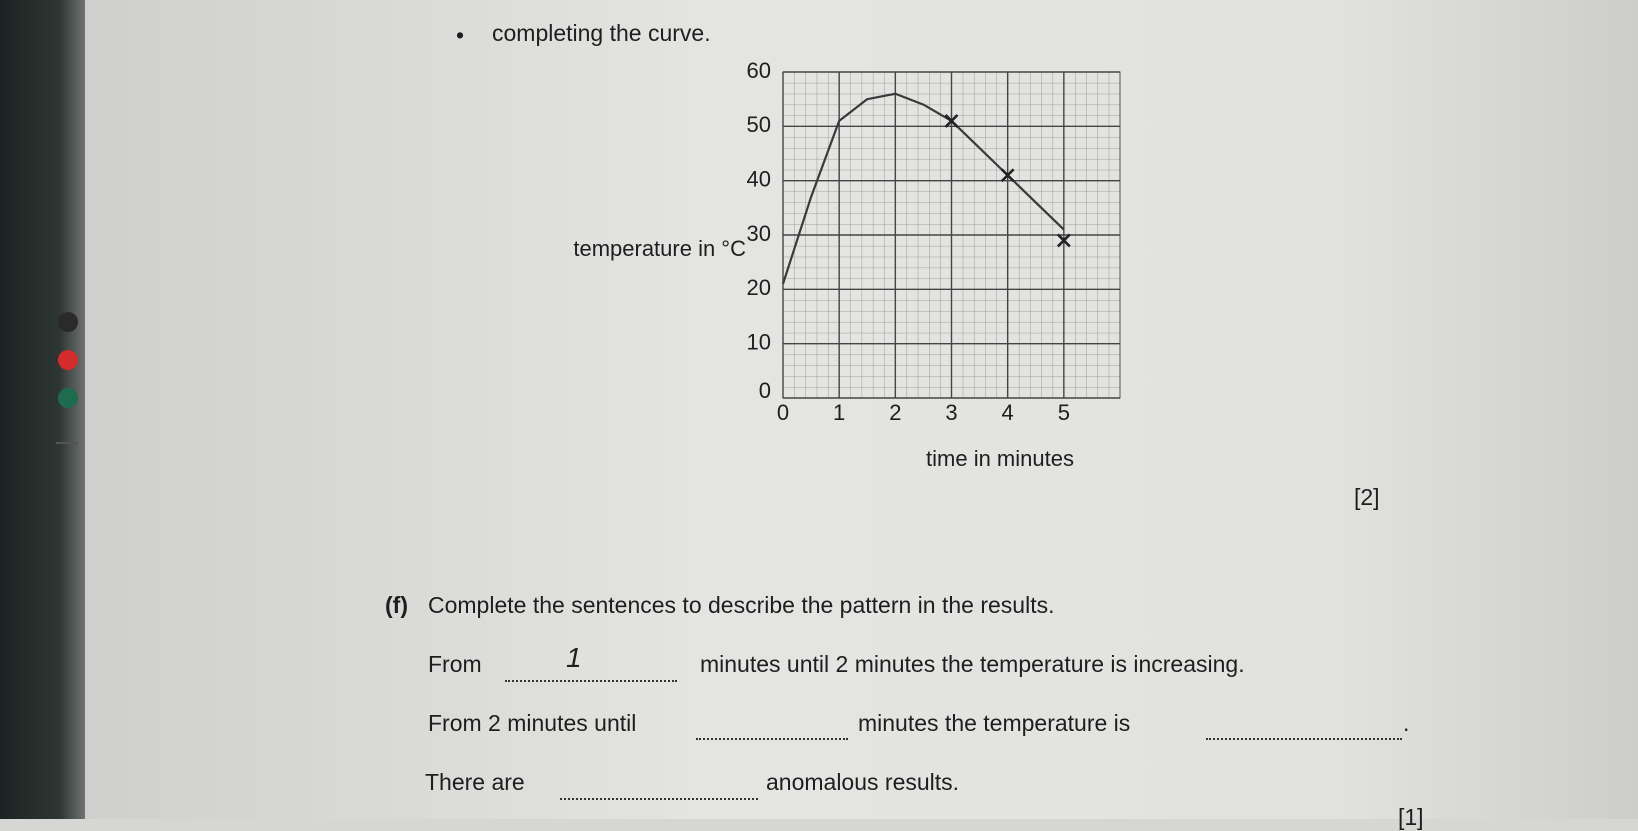 The height and width of the screenshot is (831, 1638). I want to click on y-tick-label: 0, so click(765, 390).